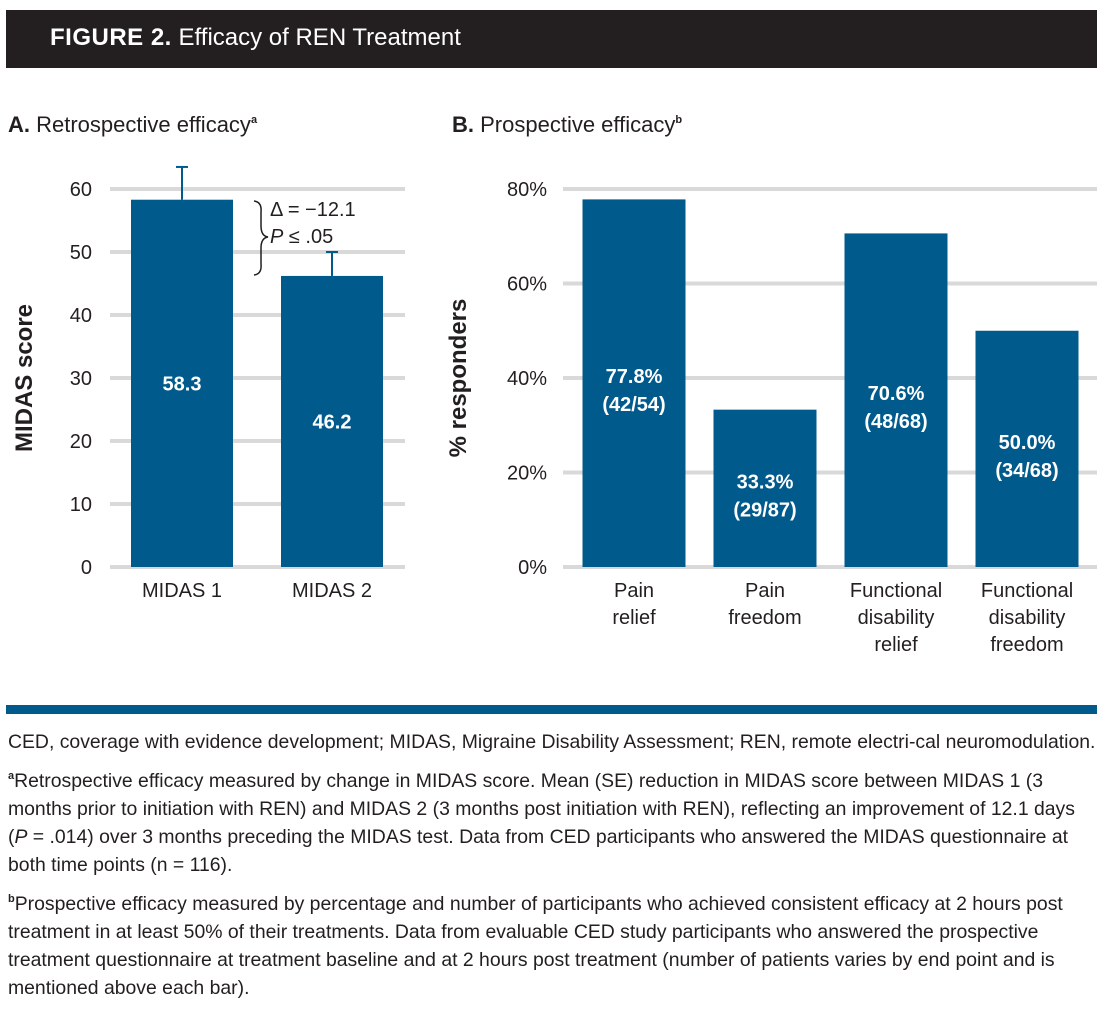 This screenshot has height=1032, width=1108. I want to click on panel-a-footnote-mark: a, so click(254, 120).